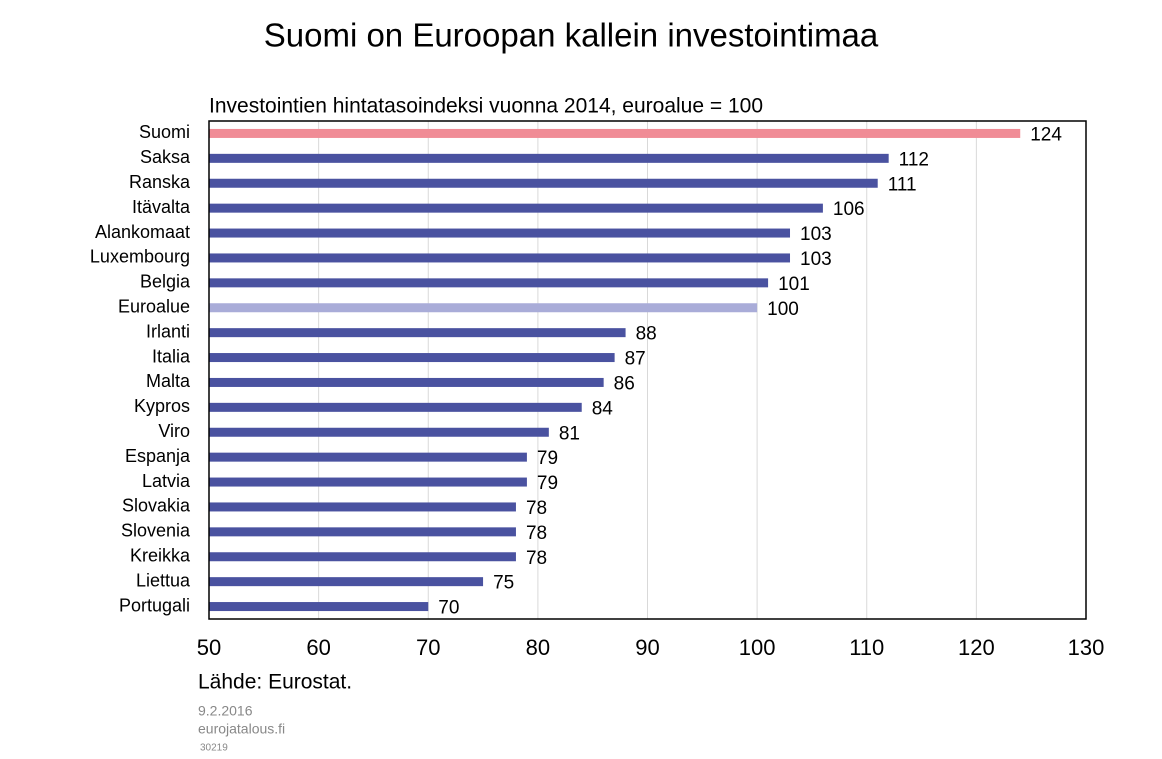 The image size is (1162, 759). What do you see at coordinates (241, 729) in the screenshot?
I see `website: eurojatalous.fi` at bounding box center [241, 729].